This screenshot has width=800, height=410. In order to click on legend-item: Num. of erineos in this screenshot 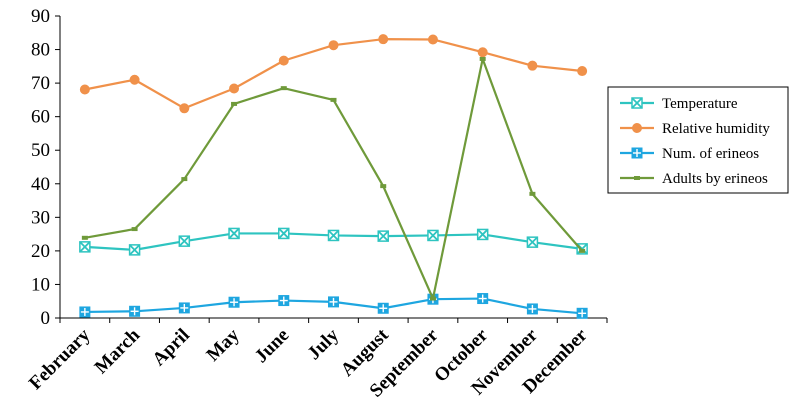, I will do `click(689, 154)`.